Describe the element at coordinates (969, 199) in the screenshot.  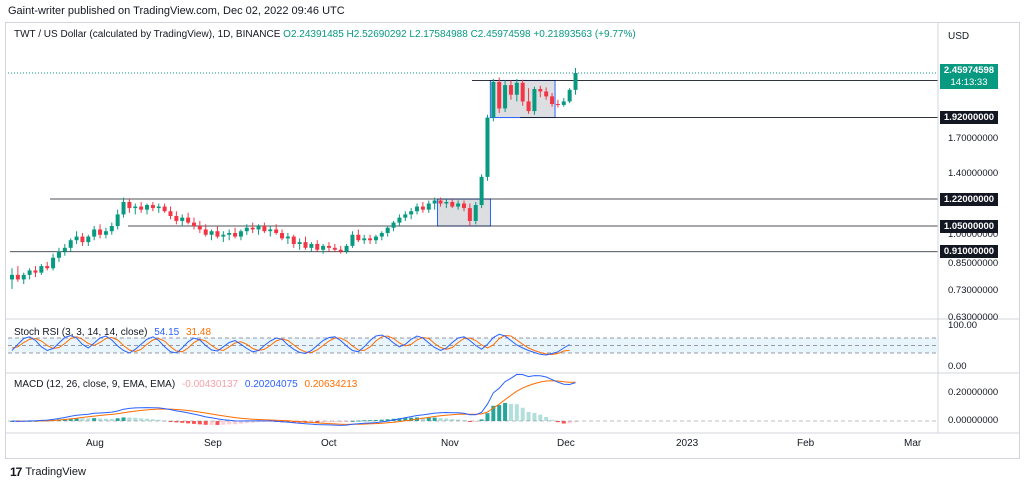
I see `price-level-tag: 1.22000000` at that location.